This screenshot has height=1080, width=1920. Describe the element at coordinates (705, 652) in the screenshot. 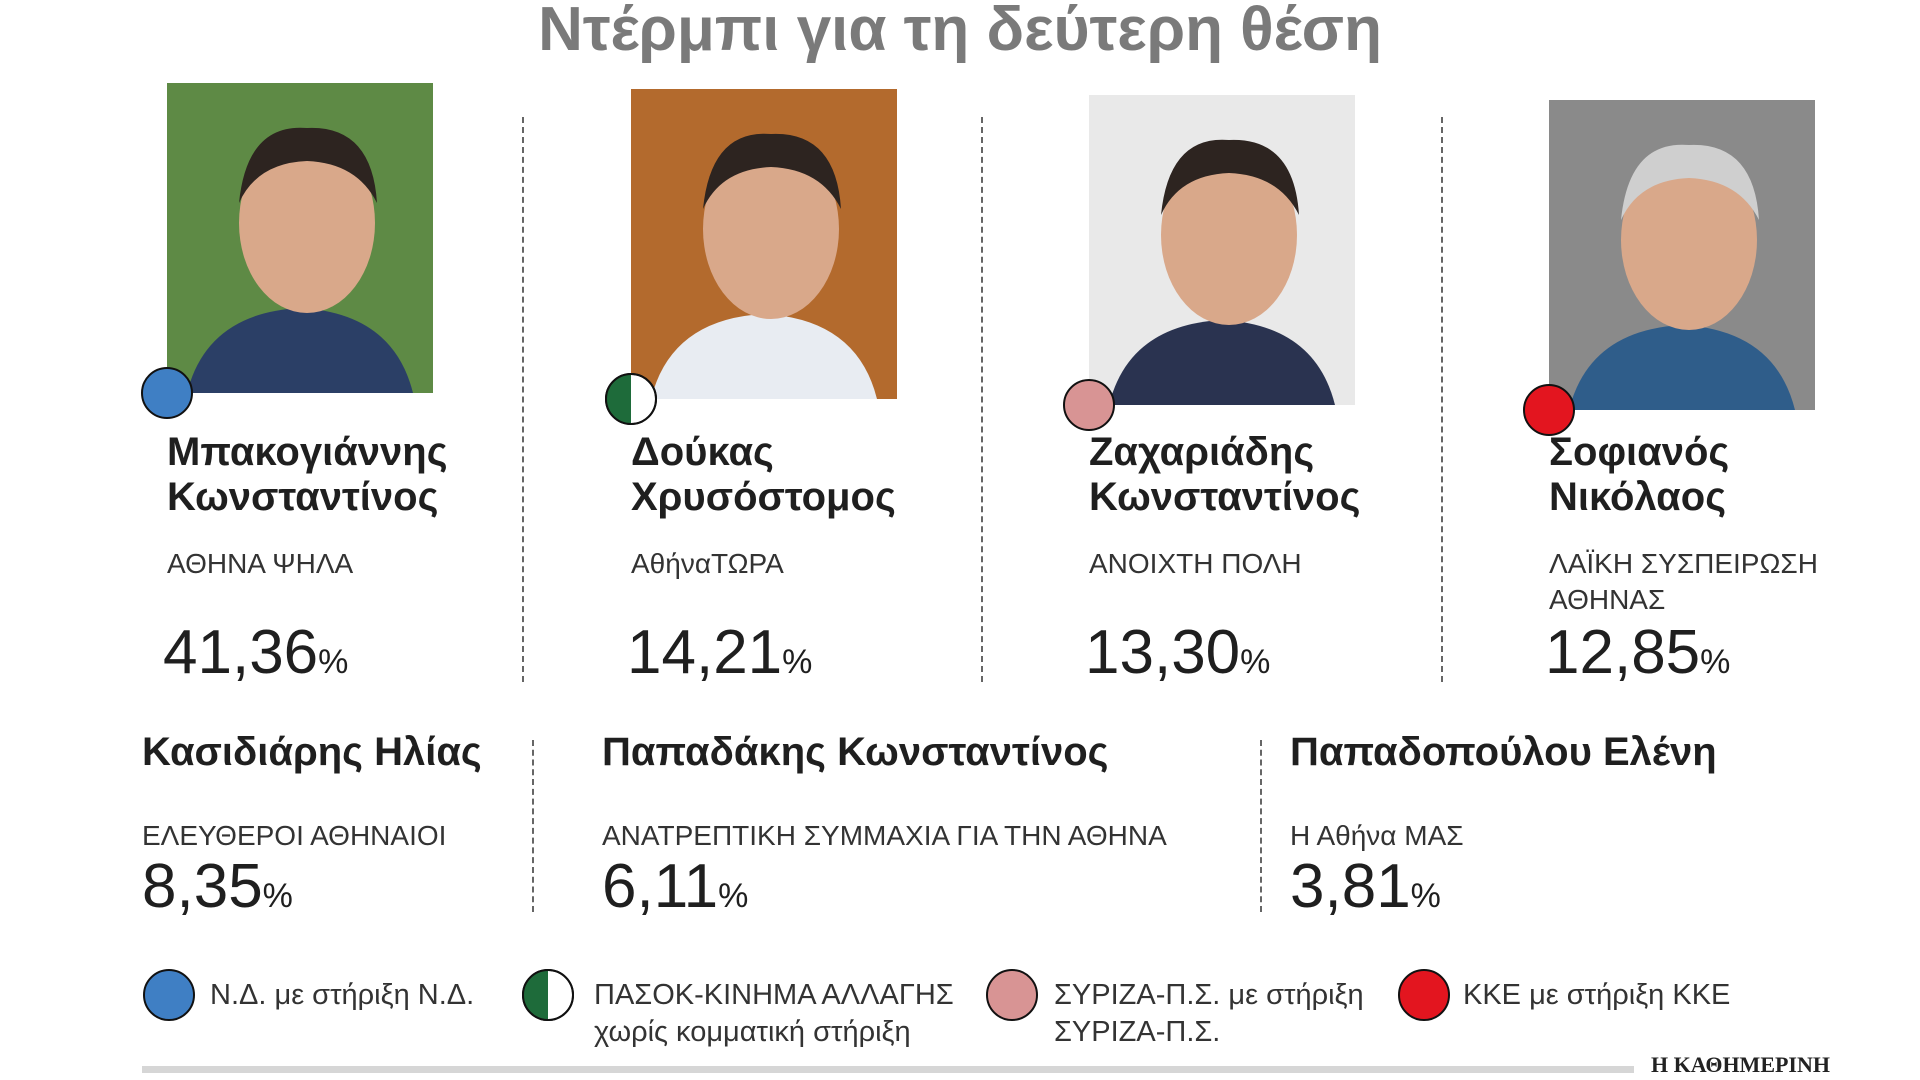

I see `share-value: 14,21` at that location.